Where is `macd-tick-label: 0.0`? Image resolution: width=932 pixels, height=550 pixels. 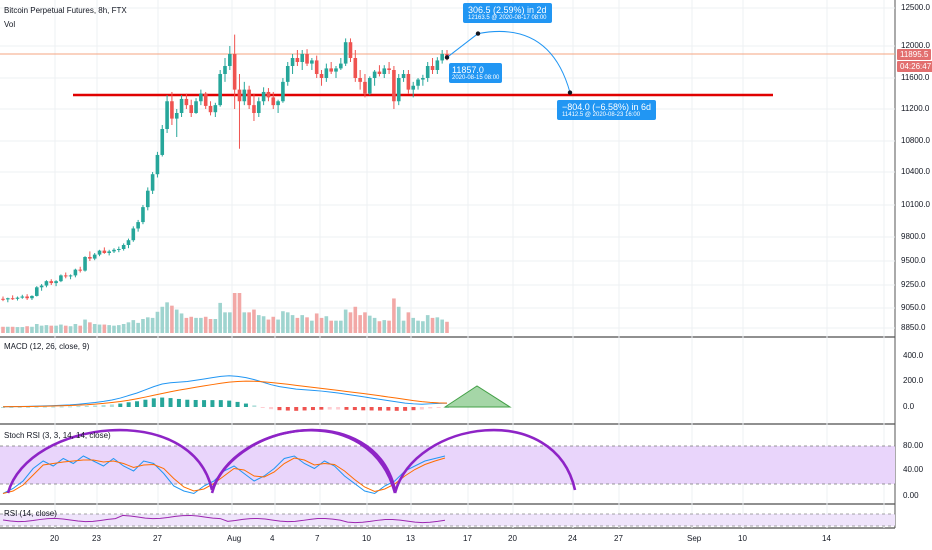 macd-tick-label: 0.0 is located at coordinates (909, 406).